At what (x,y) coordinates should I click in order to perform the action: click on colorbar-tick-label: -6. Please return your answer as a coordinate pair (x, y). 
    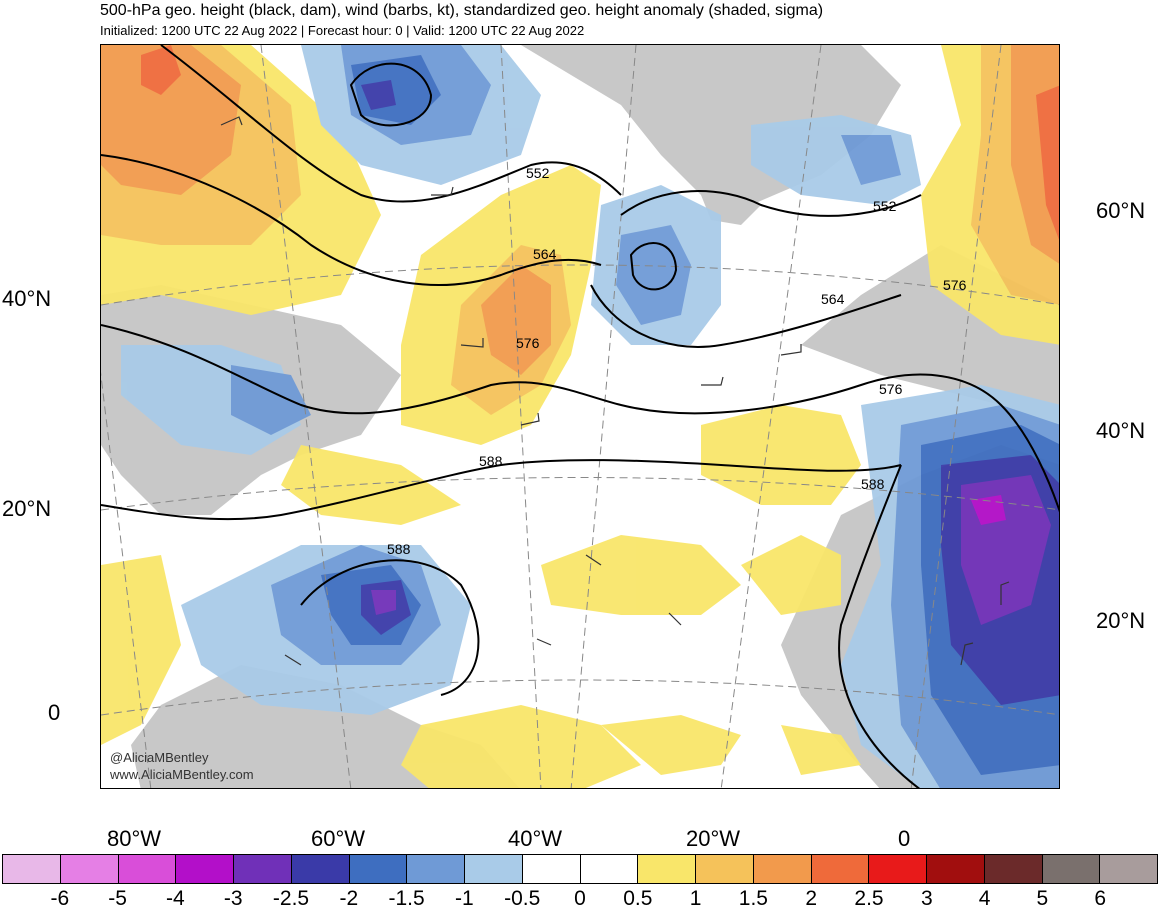
    Looking at the image, I should click on (60, 898).